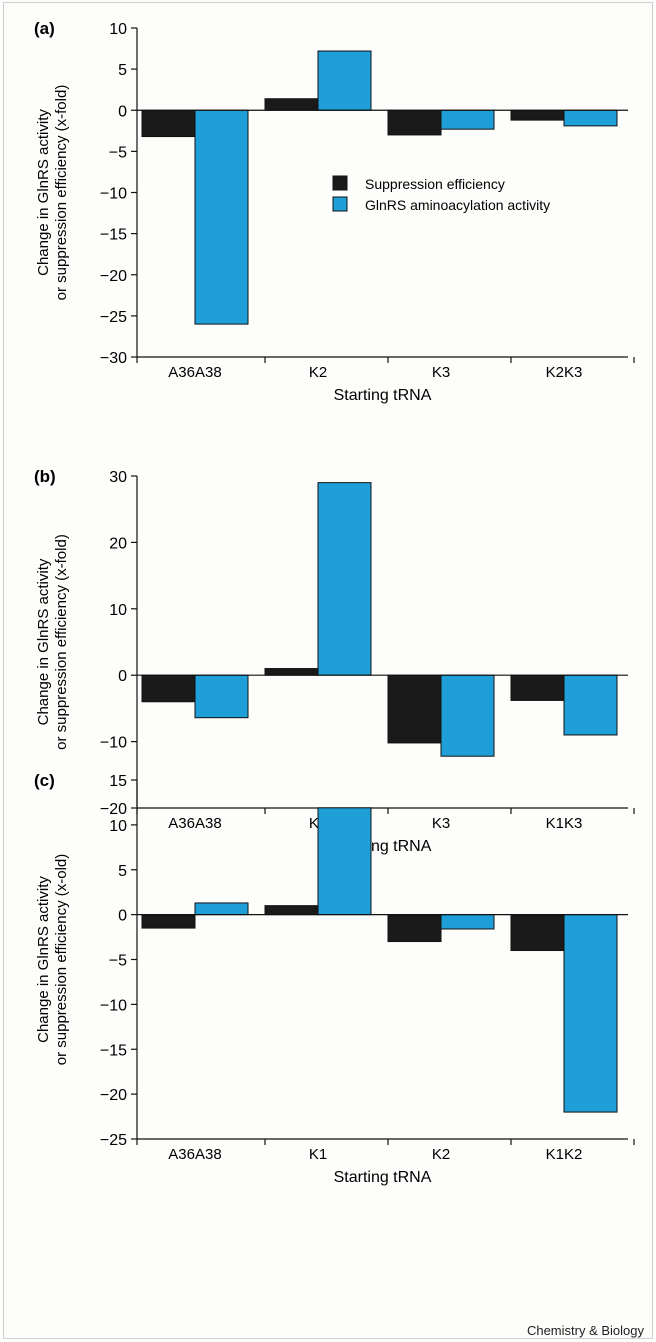  Describe the element at coordinates (564, 823) in the screenshot. I see `x-tick-label: K1K3` at that location.